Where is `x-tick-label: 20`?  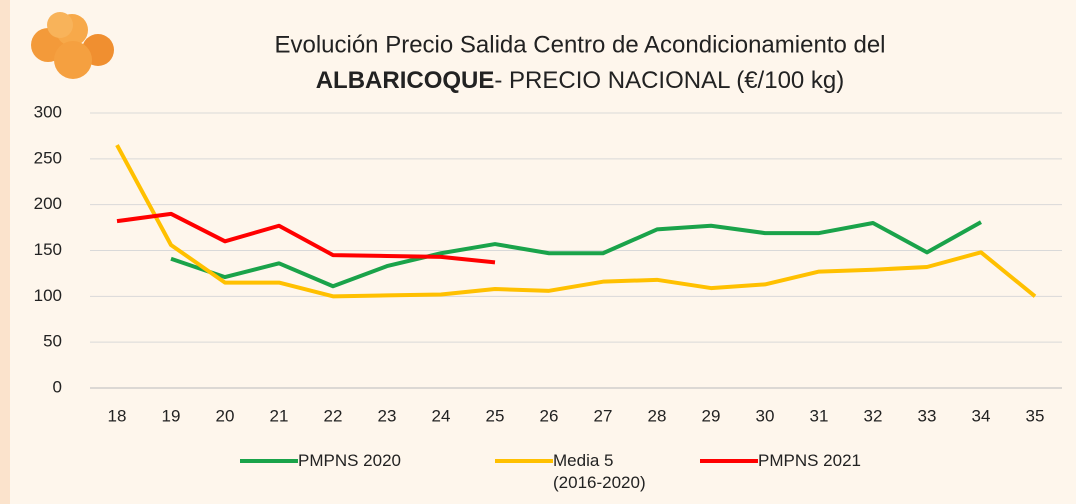
x-tick-label: 20 is located at coordinates (225, 415).